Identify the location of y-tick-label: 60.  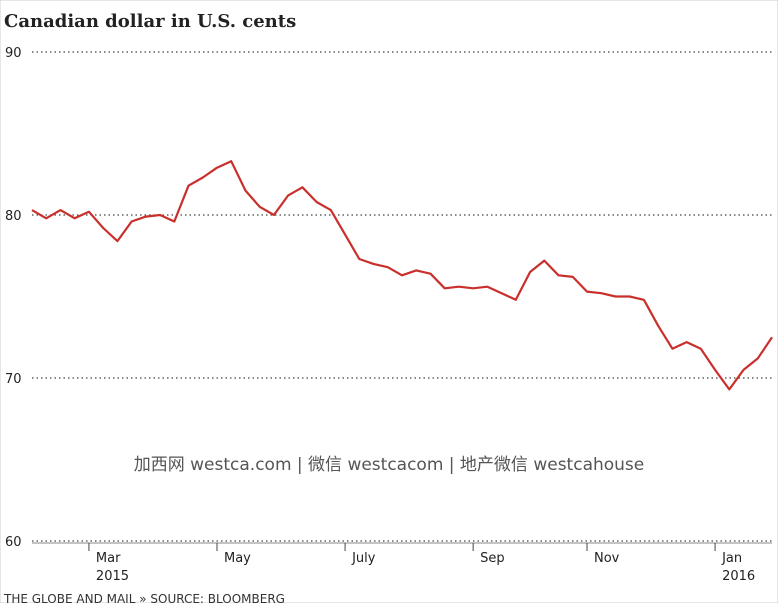
(13, 542).